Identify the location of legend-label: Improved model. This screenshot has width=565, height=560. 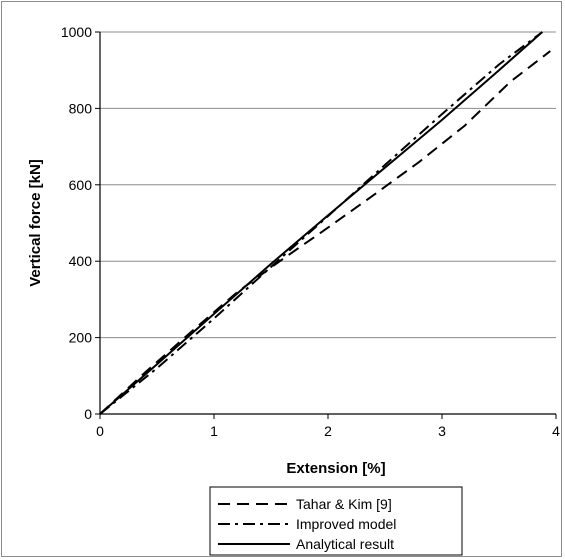
(346, 524).